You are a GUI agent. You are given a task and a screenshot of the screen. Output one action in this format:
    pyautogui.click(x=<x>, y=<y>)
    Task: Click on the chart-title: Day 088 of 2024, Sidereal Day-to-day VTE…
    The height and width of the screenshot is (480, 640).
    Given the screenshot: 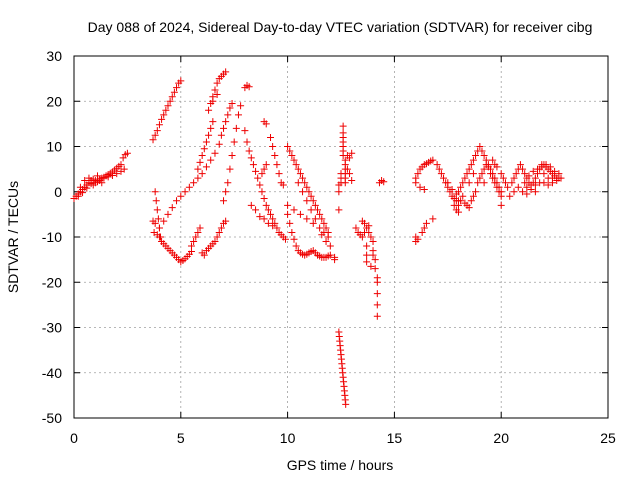 What is the action you would take?
    pyautogui.click(x=340, y=27)
    